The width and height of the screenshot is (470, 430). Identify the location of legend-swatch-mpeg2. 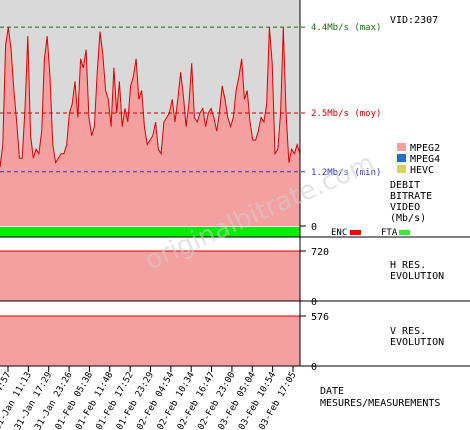
(401, 147).